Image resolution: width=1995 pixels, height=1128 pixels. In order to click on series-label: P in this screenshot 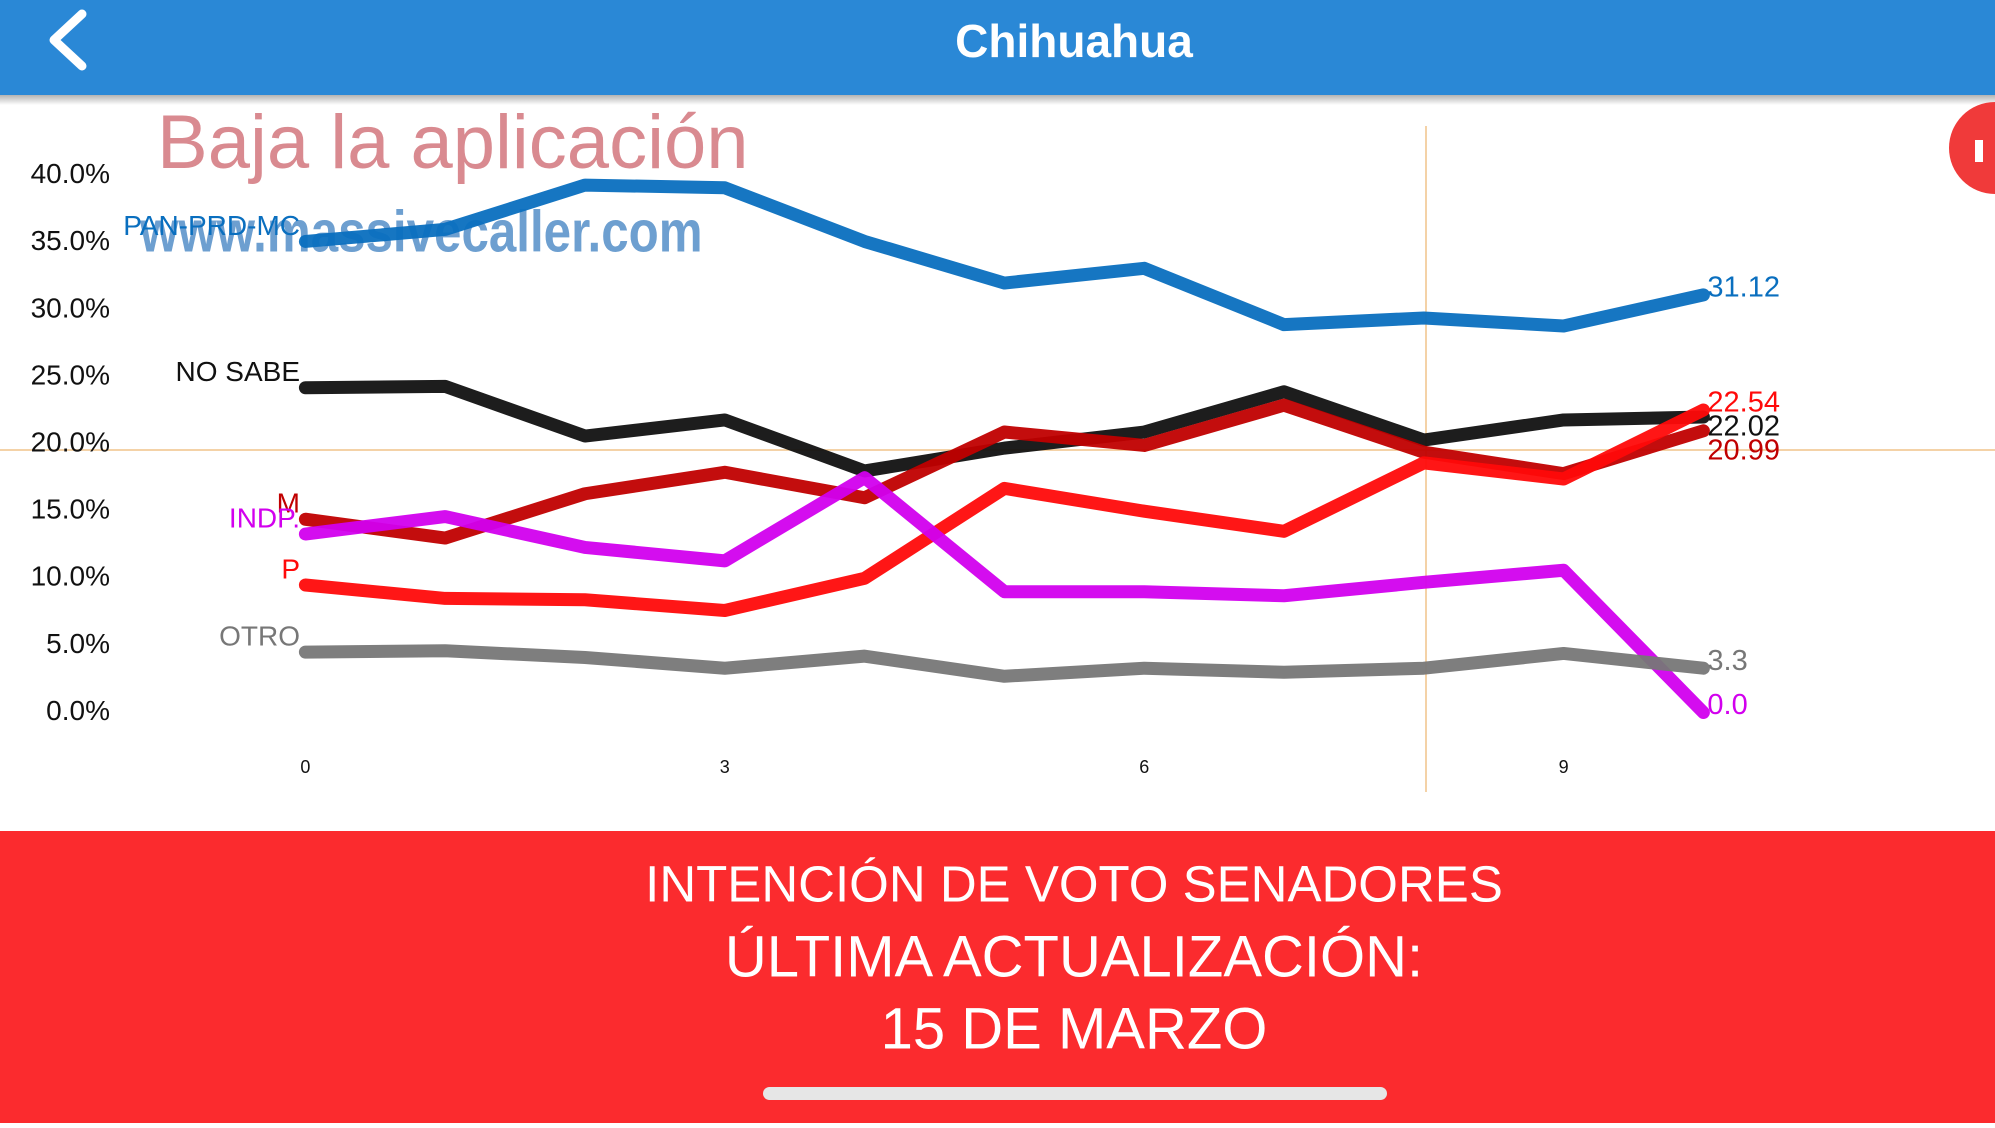, I will do `click(290, 568)`.